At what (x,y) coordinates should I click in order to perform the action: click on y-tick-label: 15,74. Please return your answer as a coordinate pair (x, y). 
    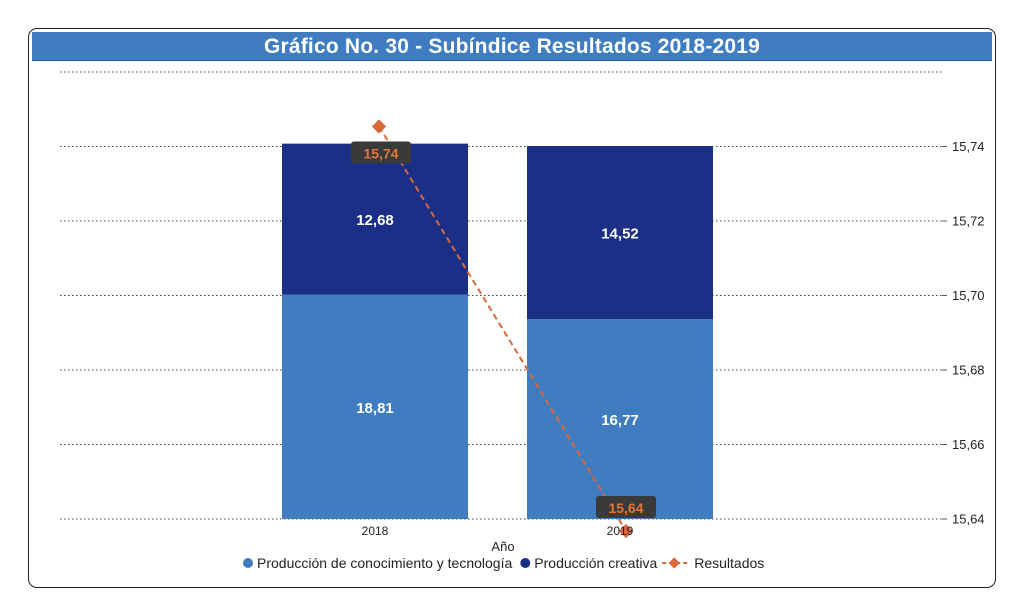
    Looking at the image, I should click on (968, 146).